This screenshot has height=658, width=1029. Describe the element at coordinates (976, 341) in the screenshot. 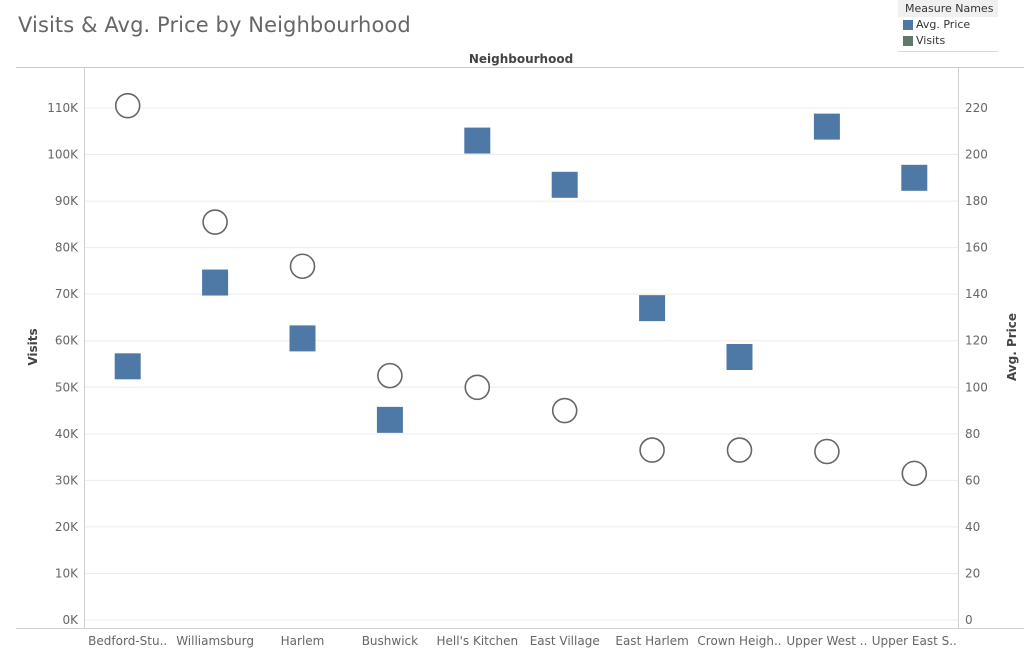

I see `right-tick-label: 120` at that location.